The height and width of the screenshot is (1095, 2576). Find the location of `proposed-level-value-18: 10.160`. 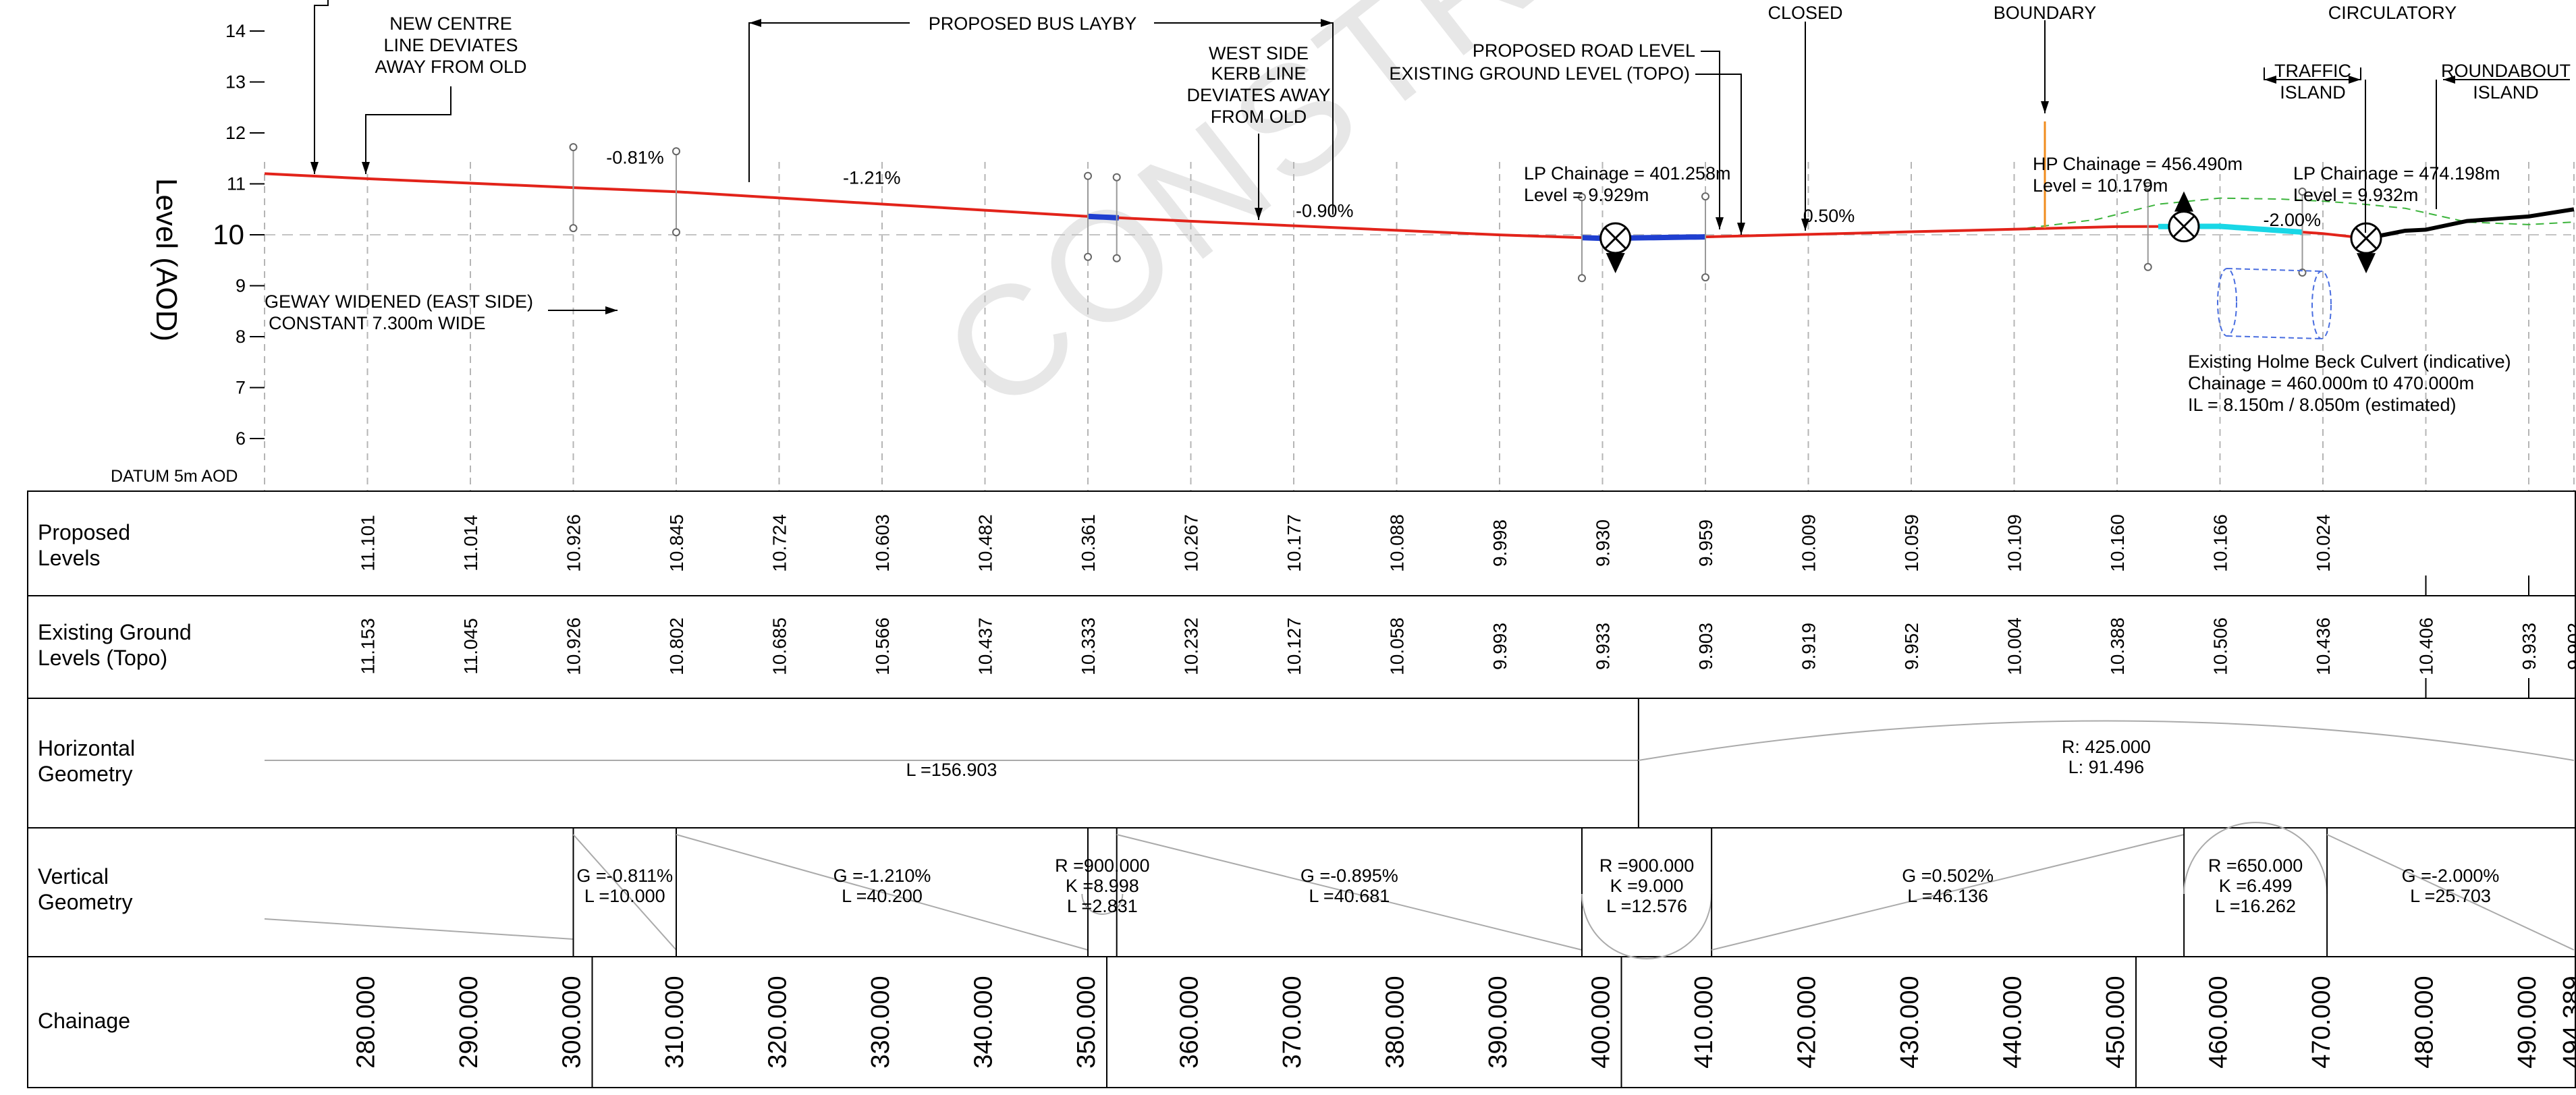

proposed-level-value-18: 10.160 is located at coordinates (2117, 543).